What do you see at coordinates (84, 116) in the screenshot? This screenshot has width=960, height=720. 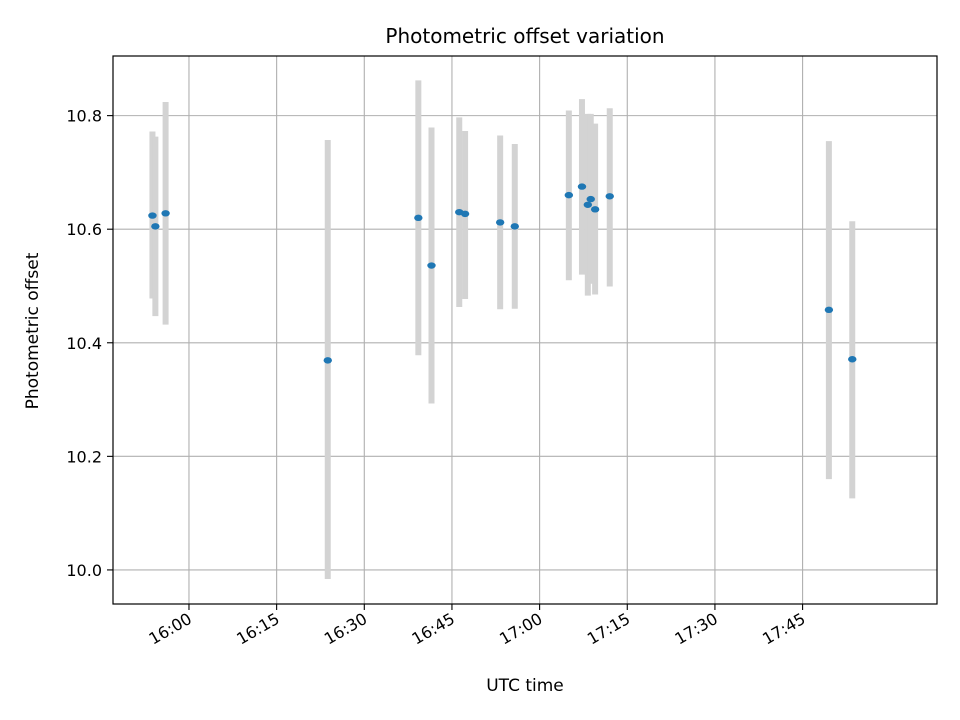 I see `y-tick-label: 10.8` at bounding box center [84, 116].